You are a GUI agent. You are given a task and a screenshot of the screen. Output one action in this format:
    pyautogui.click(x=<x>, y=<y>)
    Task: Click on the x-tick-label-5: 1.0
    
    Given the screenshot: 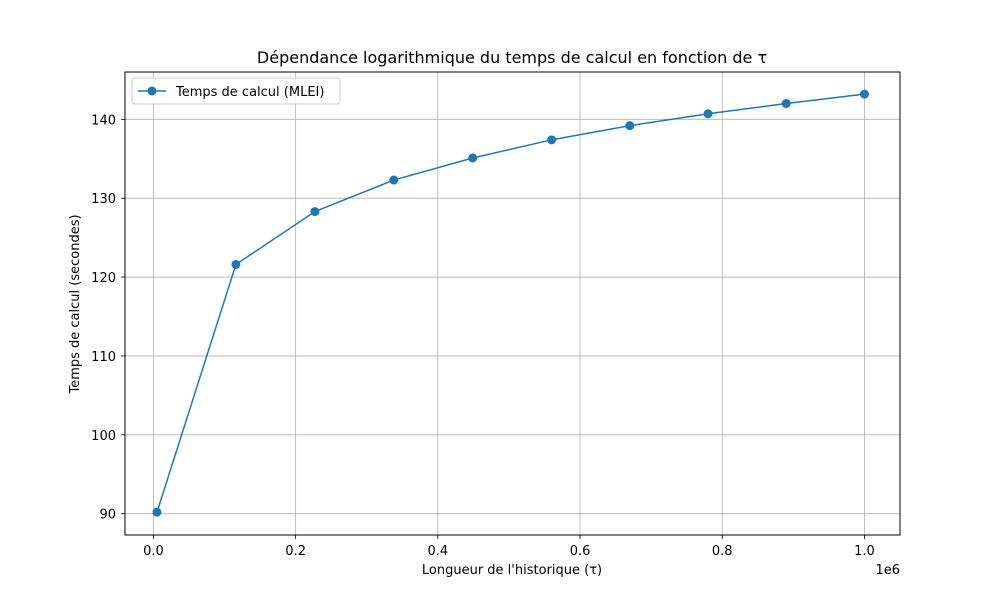 What is the action you would take?
    pyautogui.click(x=864, y=551)
    